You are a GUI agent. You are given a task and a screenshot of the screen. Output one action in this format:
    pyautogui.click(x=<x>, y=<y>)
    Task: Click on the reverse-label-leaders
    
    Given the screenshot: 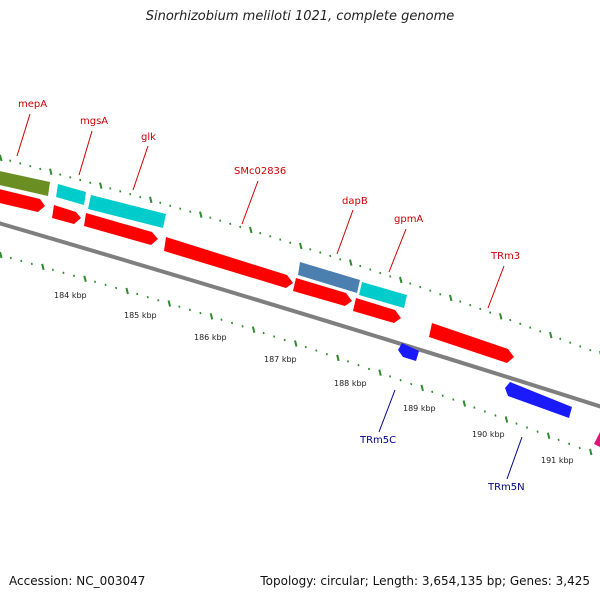 What is the action you would take?
    pyautogui.click(x=450, y=434)
    